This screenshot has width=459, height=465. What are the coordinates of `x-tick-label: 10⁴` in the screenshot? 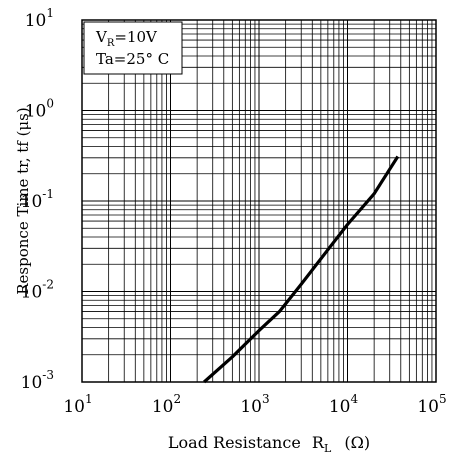 It's located at (344, 404).